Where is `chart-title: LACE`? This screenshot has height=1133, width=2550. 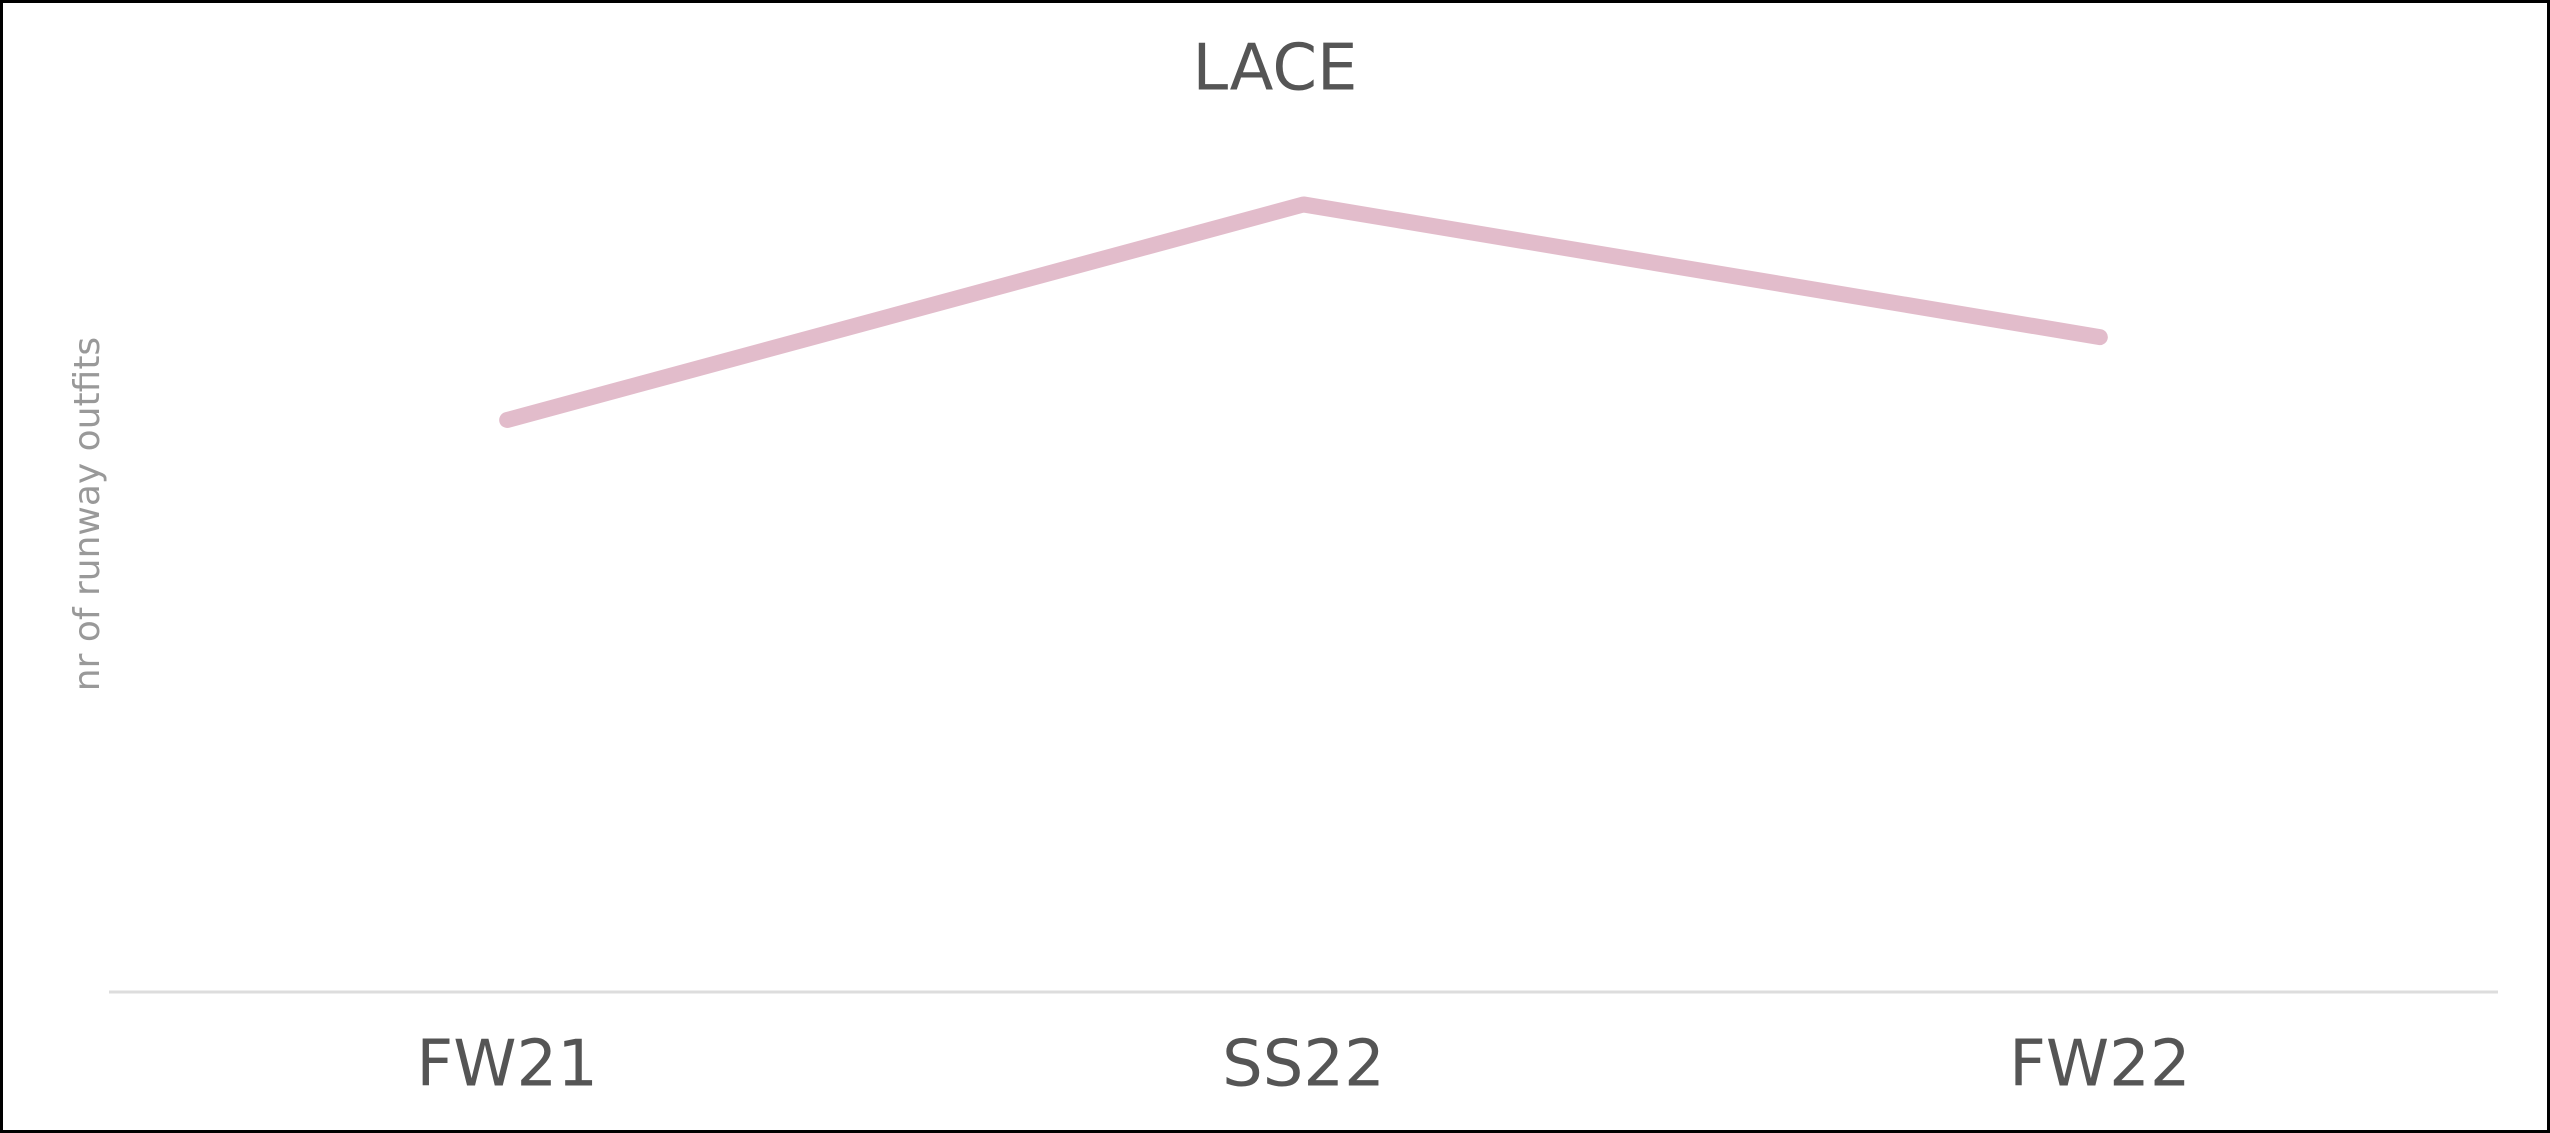
chart-title: LACE is located at coordinates (1275, 69).